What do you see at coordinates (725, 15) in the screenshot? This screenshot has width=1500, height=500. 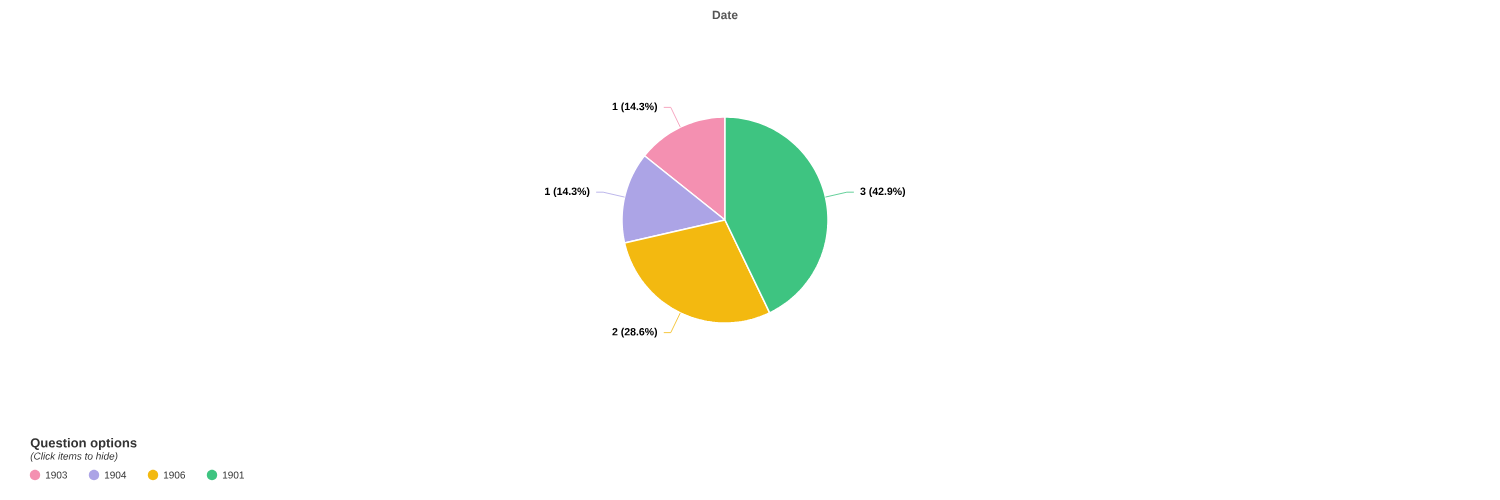 I see `chart-title: Date` at bounding box center [725, 15].